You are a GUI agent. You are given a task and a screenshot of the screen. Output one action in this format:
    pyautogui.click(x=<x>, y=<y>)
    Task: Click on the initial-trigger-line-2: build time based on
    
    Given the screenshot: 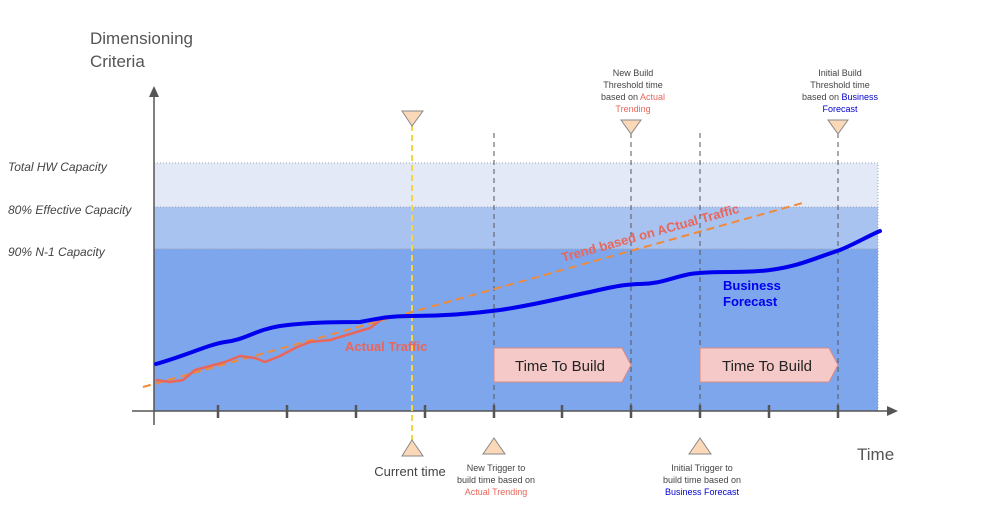 What is the action you would take?
    pyautogui.click(x=702, y=480)
    